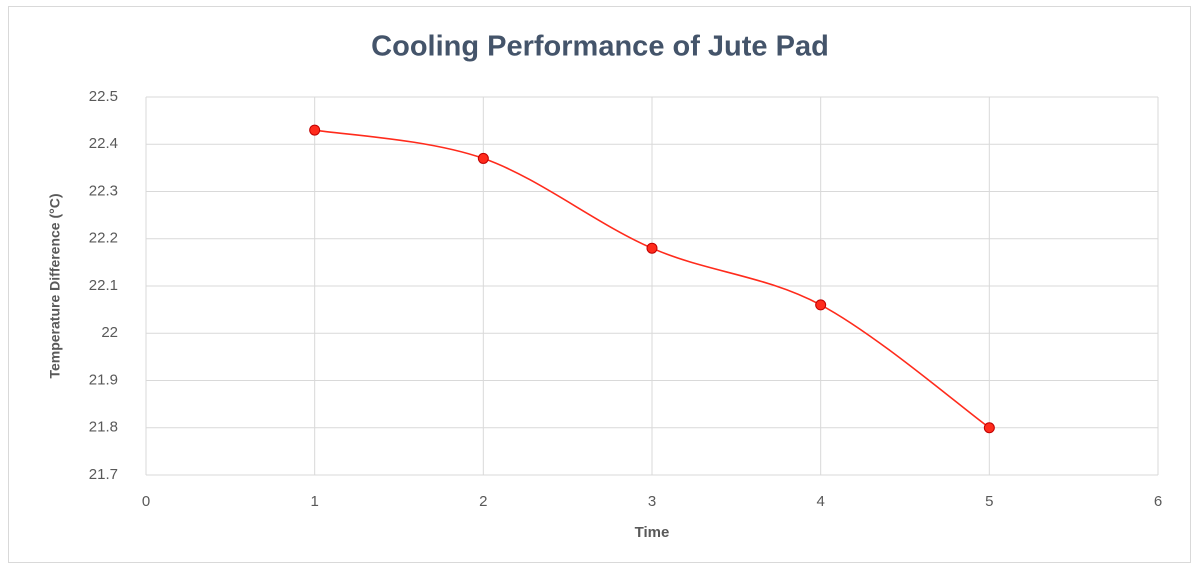 This screenshot has width=1193, height=567. What do you see at coordinates (103, 427) in the screenshot?
I see `y-tick-label: 21.8` at bounding box center [103, 427].